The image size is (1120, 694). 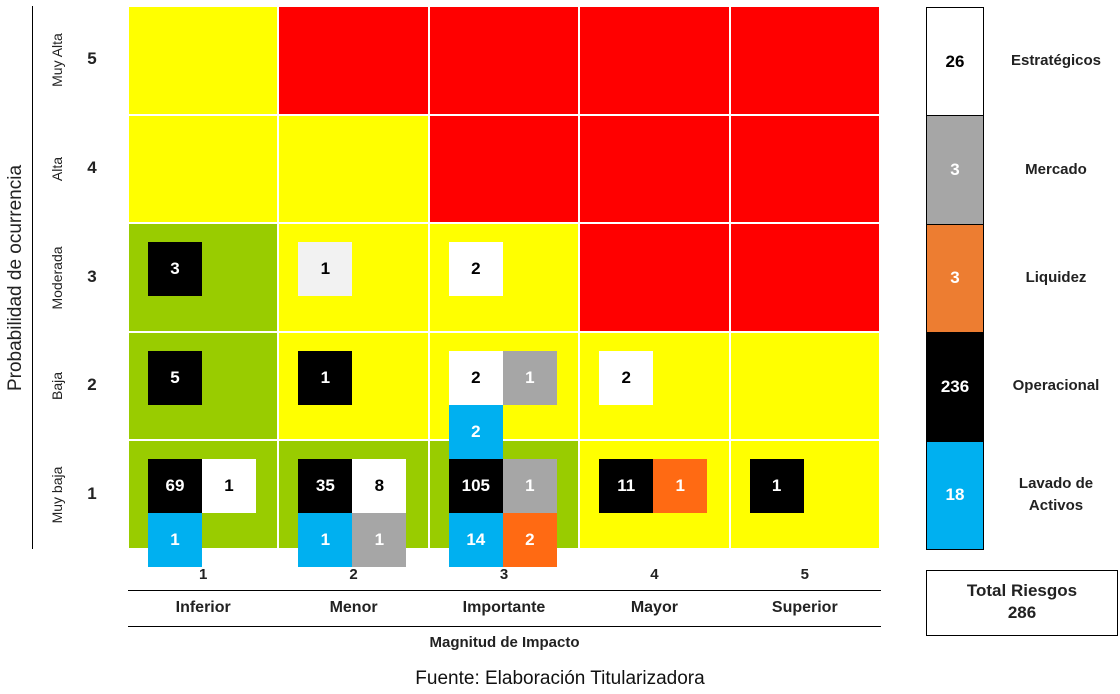 I want to click on column-number-5: 5, so click(x=804, y=574).